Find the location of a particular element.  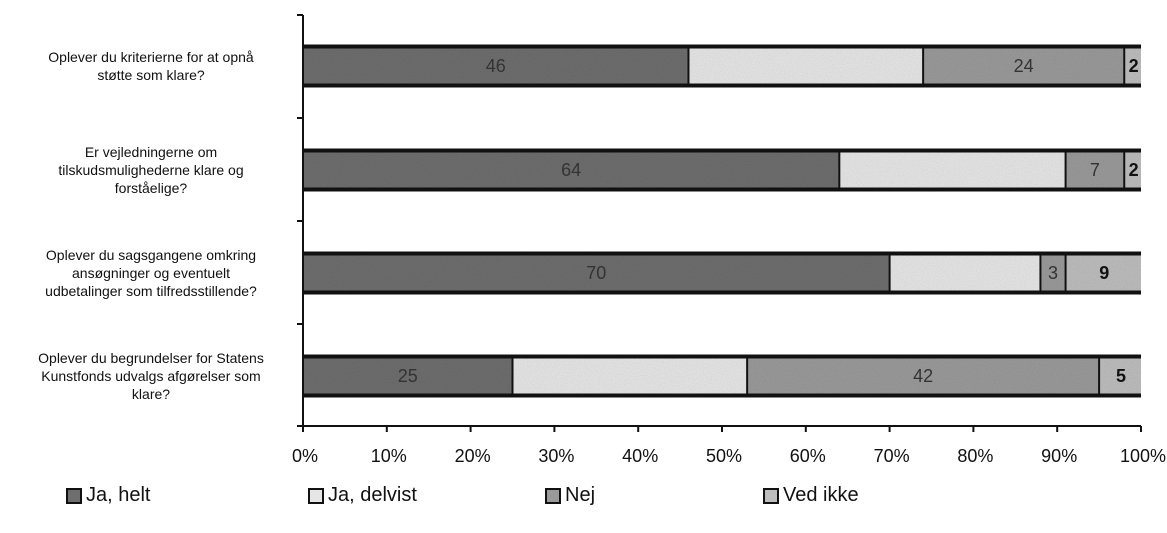

data-label: 24 is located at coordinates (1024, 66).